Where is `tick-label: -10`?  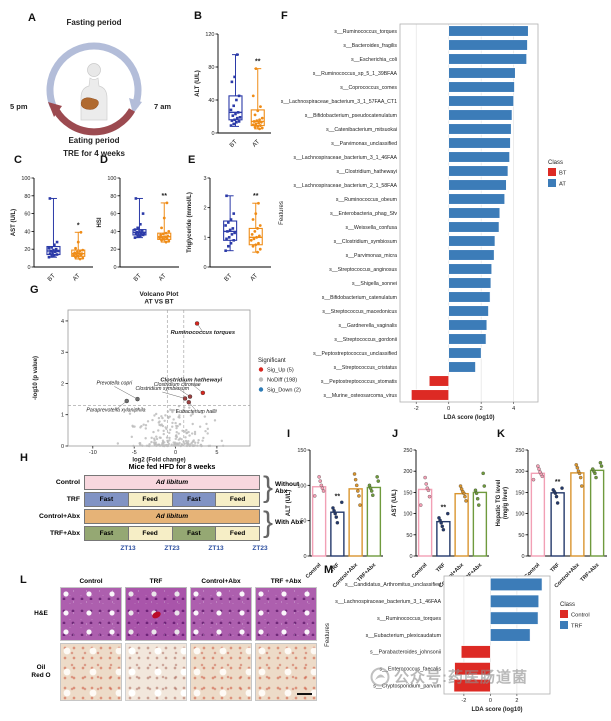
tick-label: -10 is located at coordinates (93, 453).